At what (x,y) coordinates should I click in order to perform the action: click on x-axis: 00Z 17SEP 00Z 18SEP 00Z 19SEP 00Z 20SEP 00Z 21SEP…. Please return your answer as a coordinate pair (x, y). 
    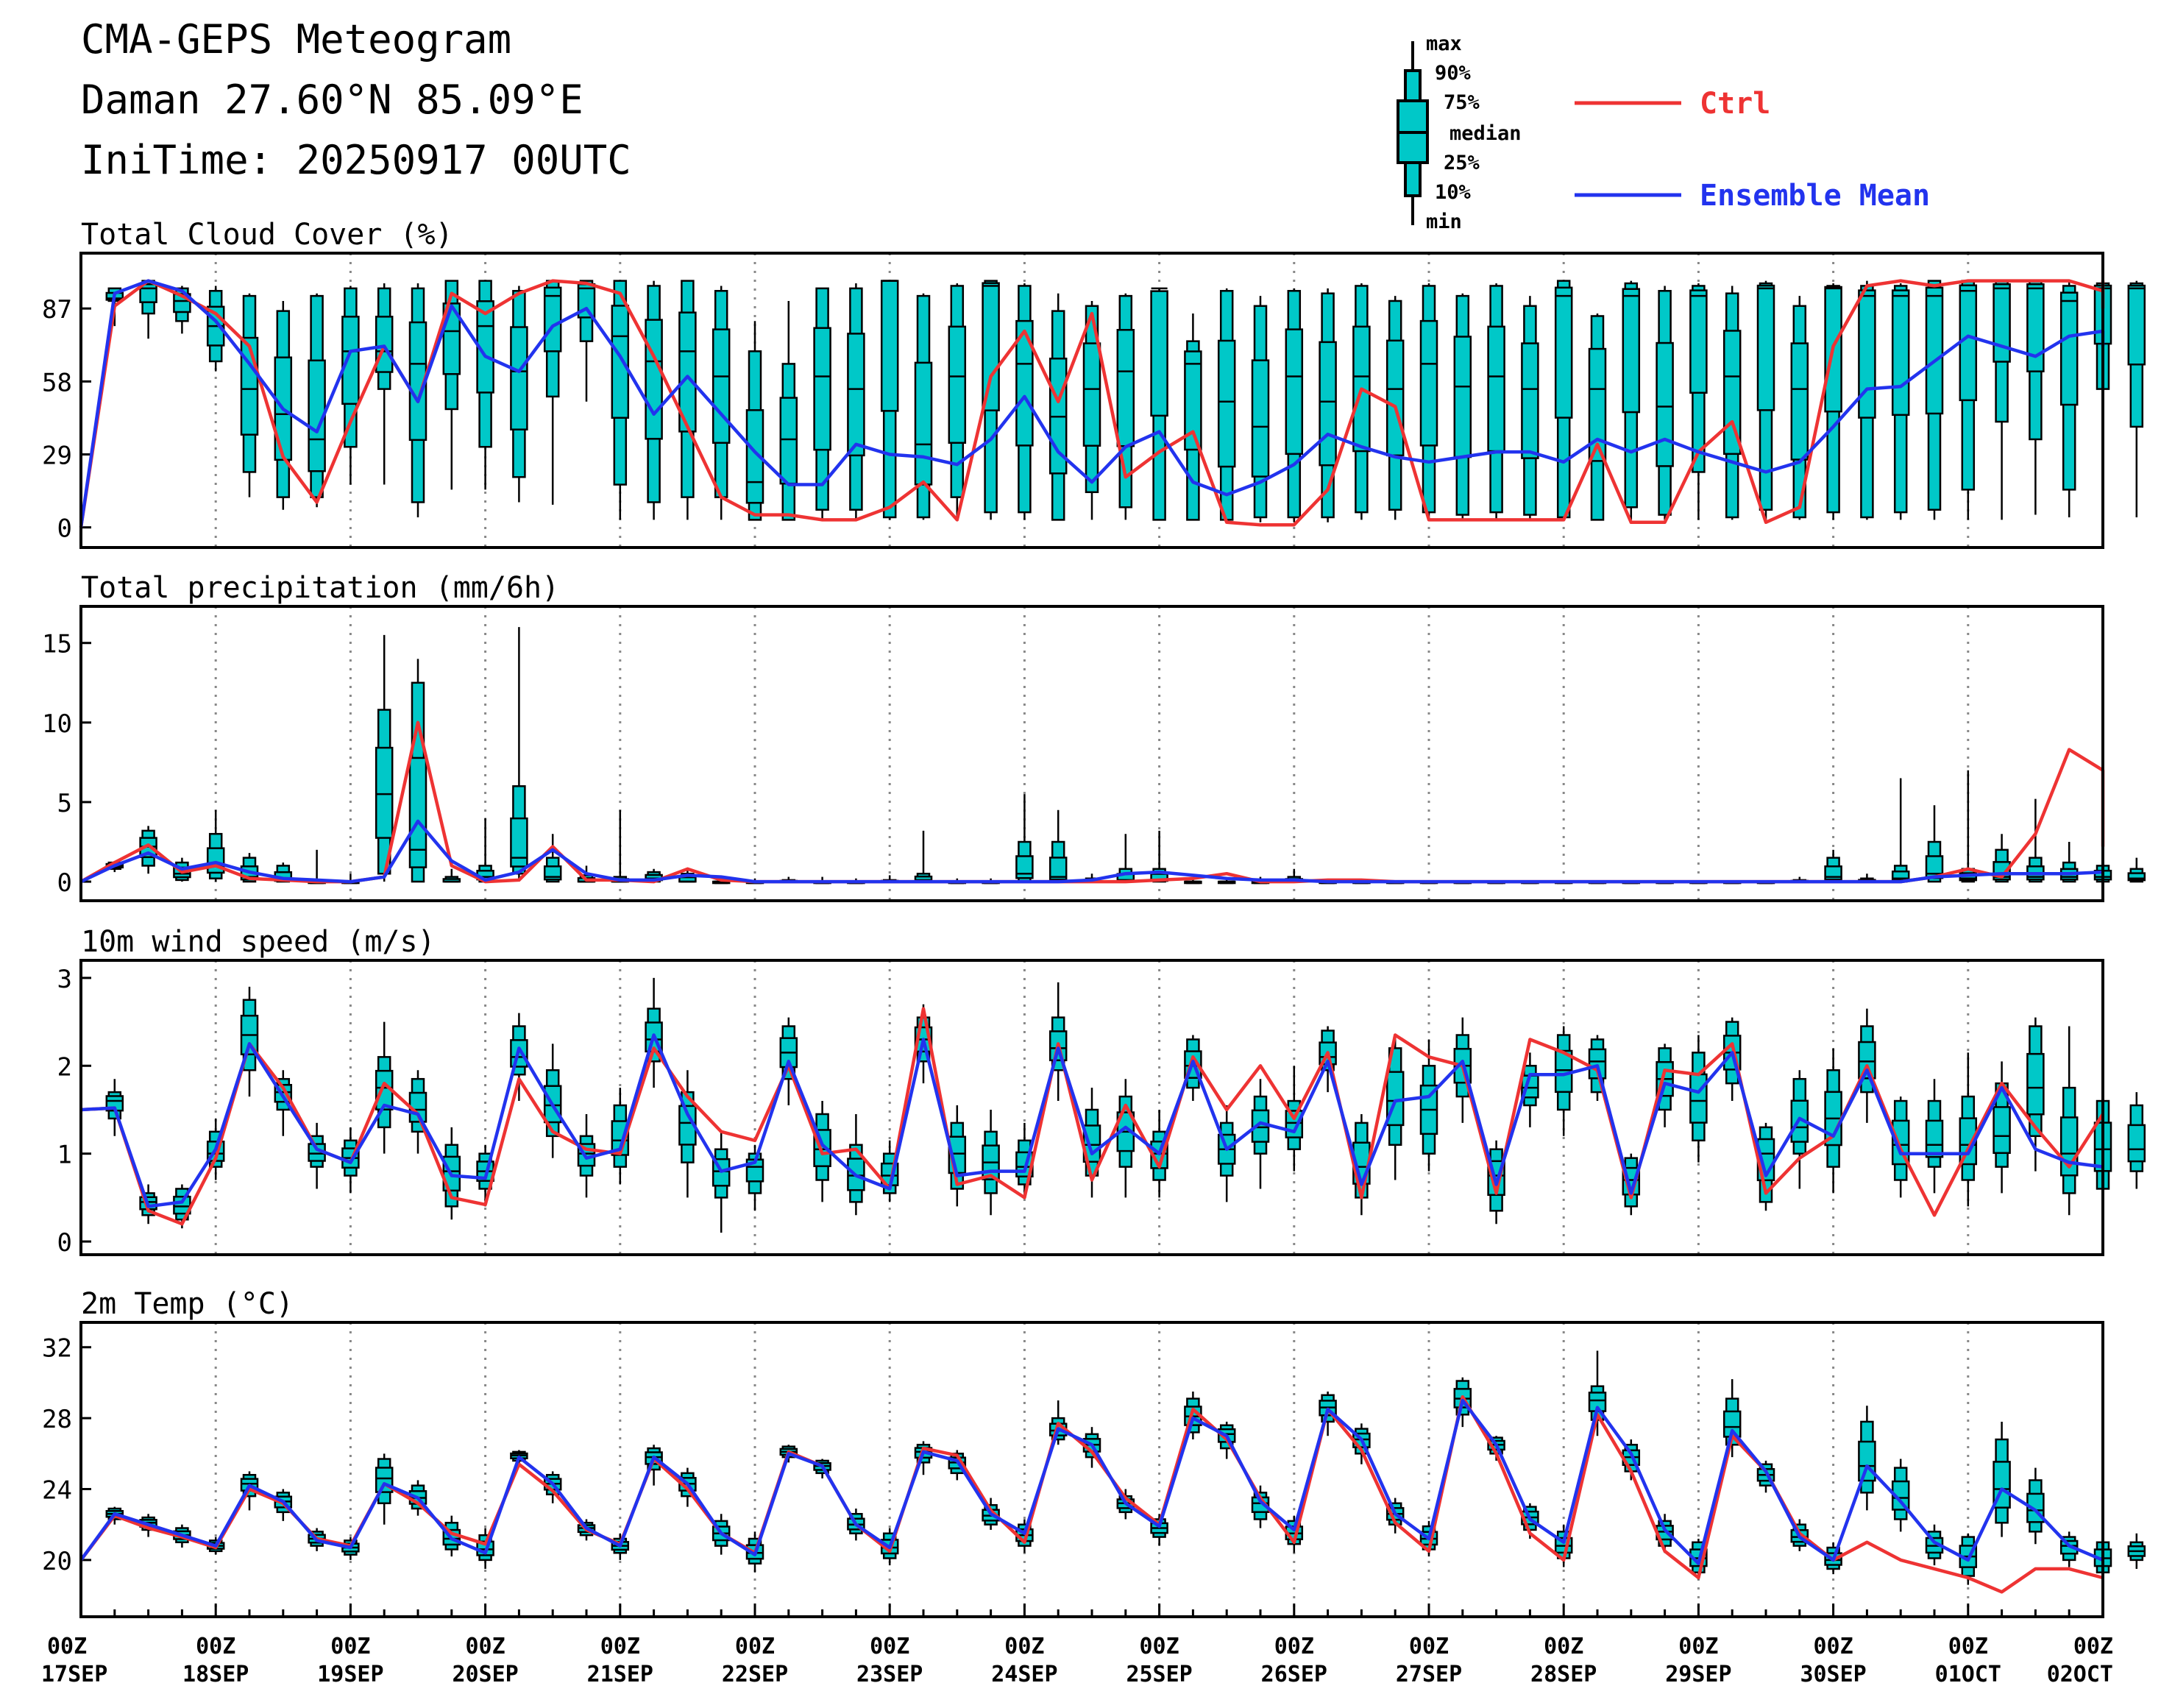
    Looking at the image, I should click on (1077, 1645).